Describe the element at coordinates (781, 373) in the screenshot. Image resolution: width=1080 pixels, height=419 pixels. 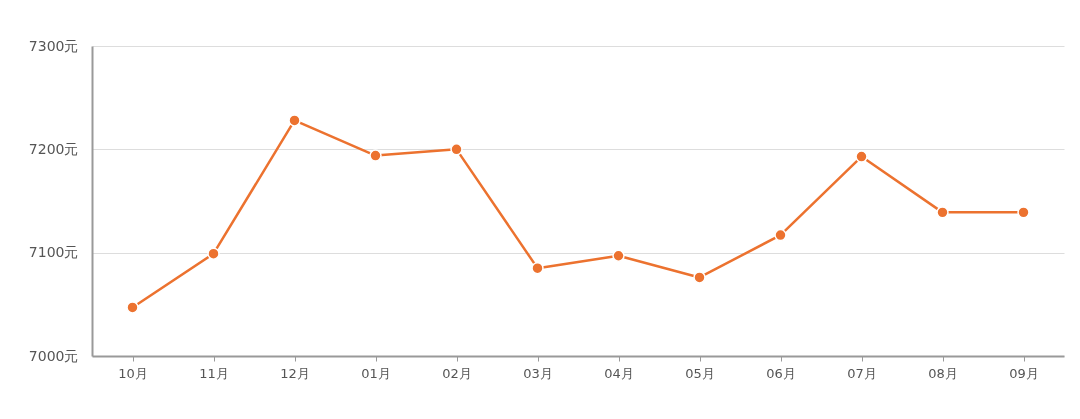
I see `x-tick-label: 06月` at that location.